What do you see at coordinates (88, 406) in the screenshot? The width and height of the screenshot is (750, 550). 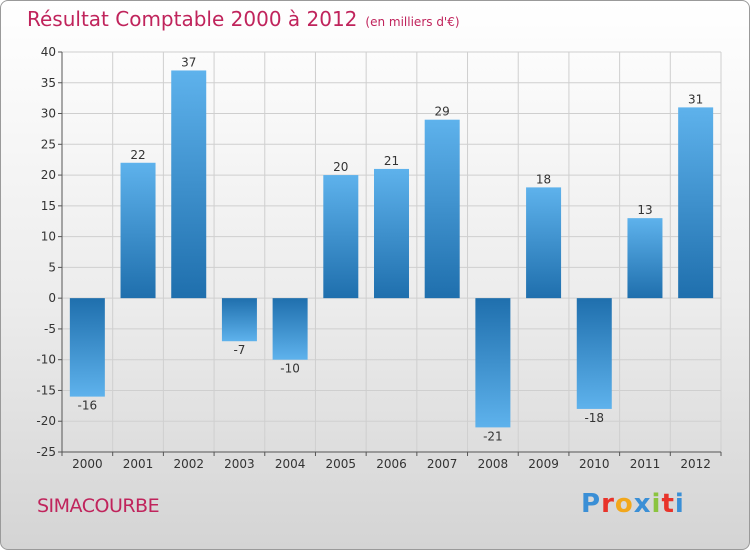 I see `data-label-2000: -16` at bounding box center [88, 406].